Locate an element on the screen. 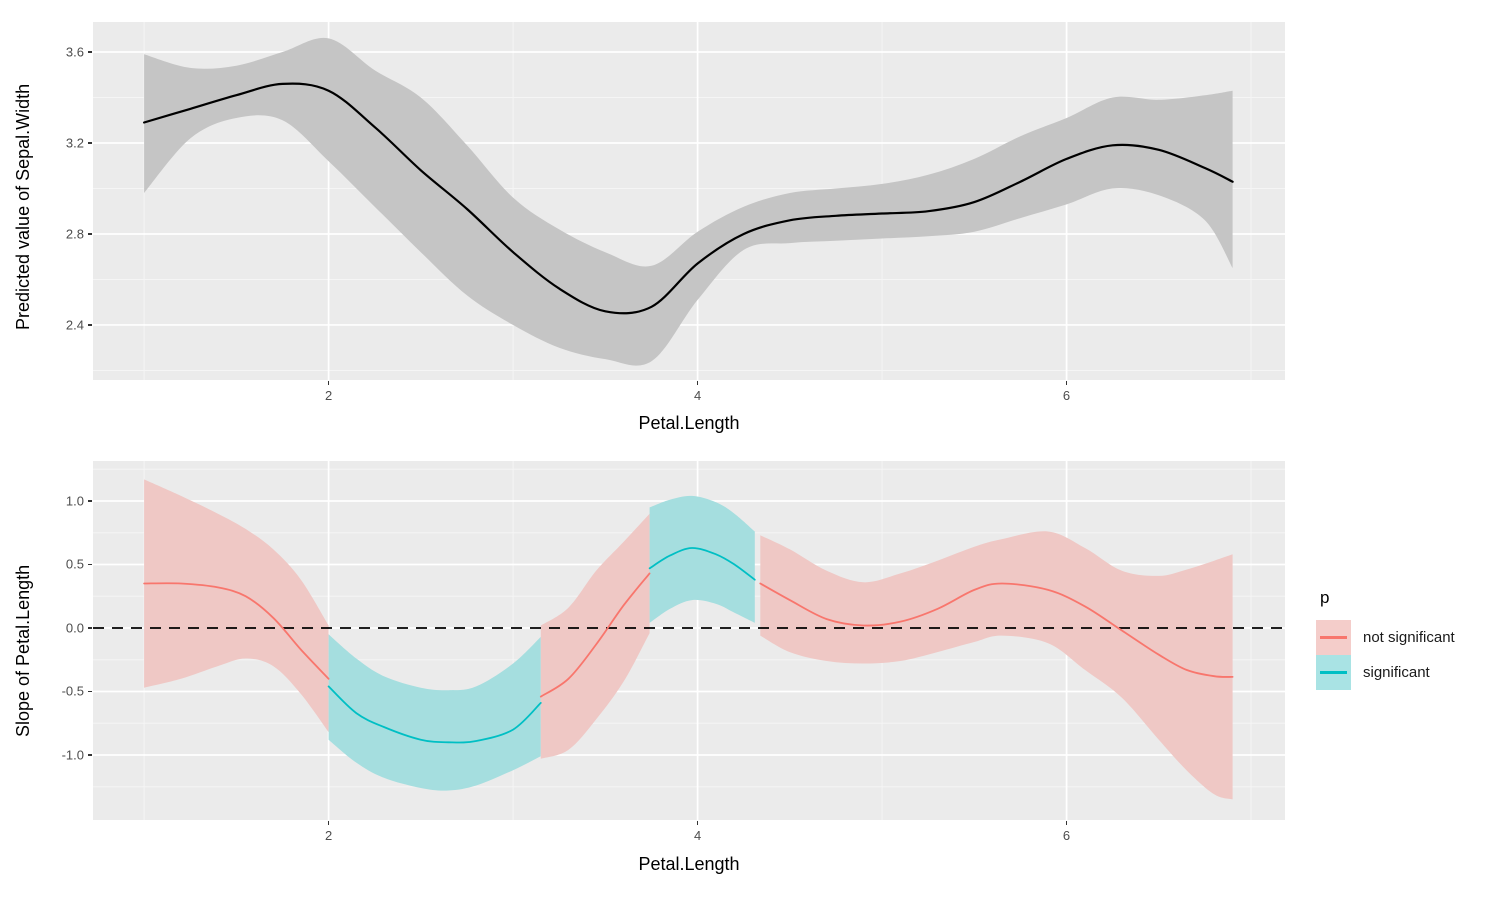 The height and width of the screenshot is (900, 1512). legend-item-significant: significant is located at coordinates (1385, 672).